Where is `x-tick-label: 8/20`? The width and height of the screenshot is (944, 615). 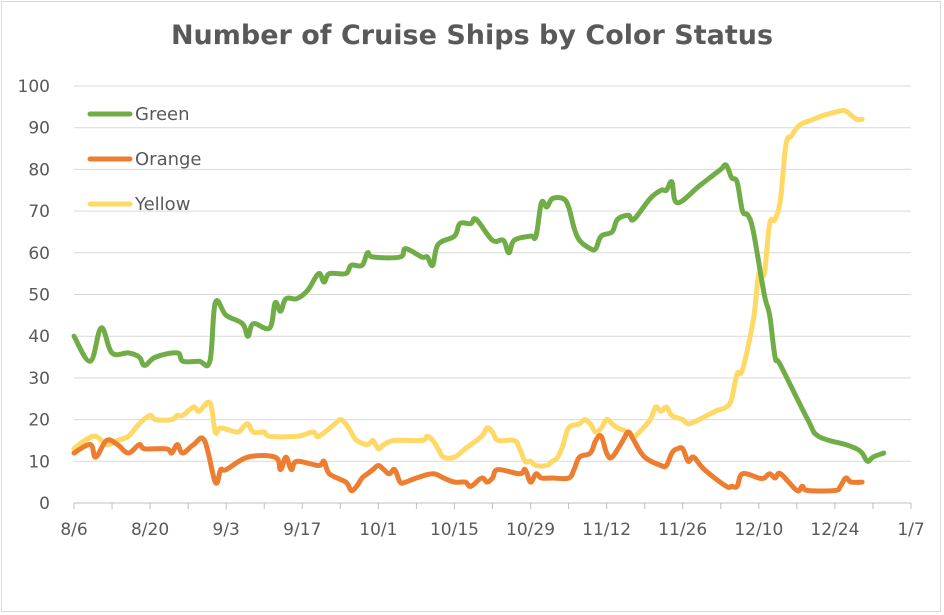 x-tick-label: 8/20 is located at coordinates (150, 530).